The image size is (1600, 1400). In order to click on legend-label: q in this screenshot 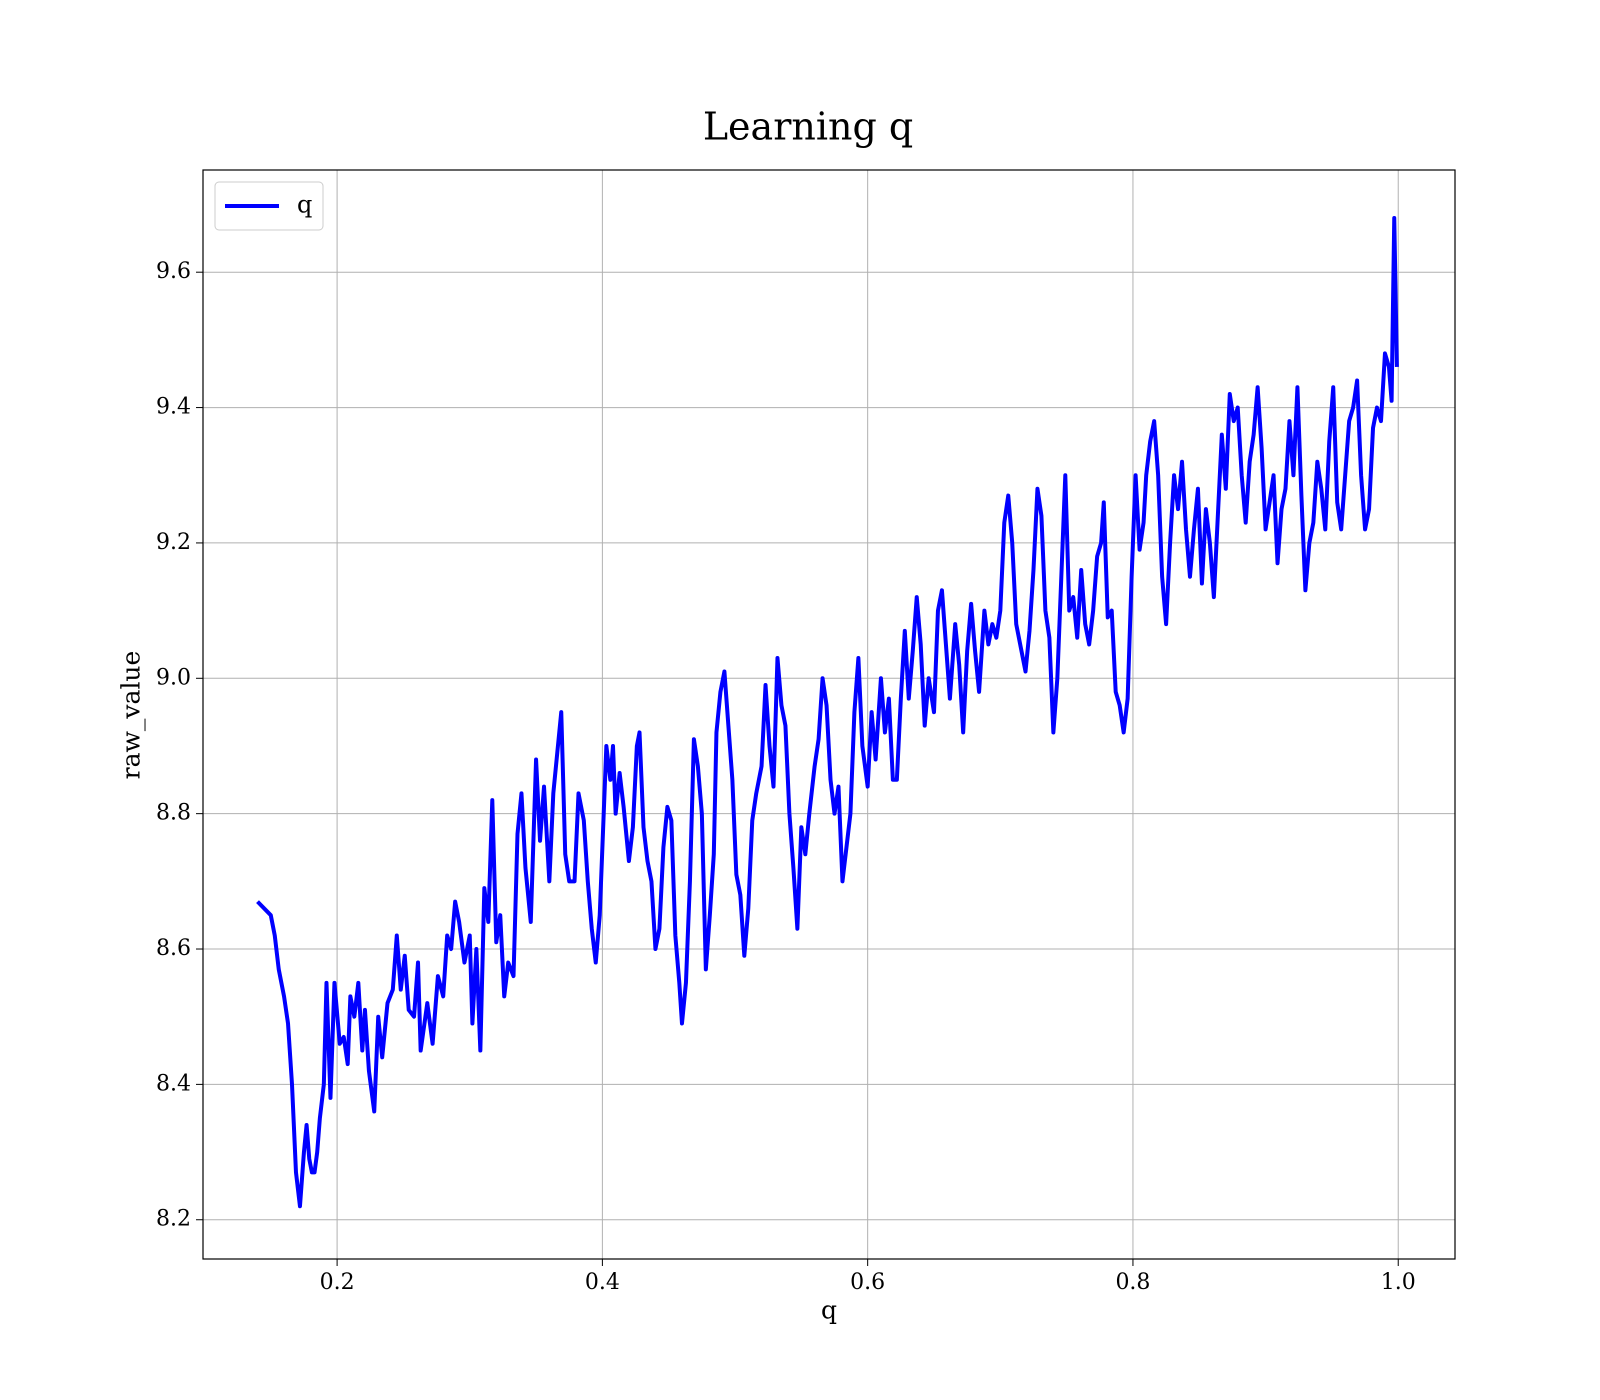, I will do `click(304, 205)`.